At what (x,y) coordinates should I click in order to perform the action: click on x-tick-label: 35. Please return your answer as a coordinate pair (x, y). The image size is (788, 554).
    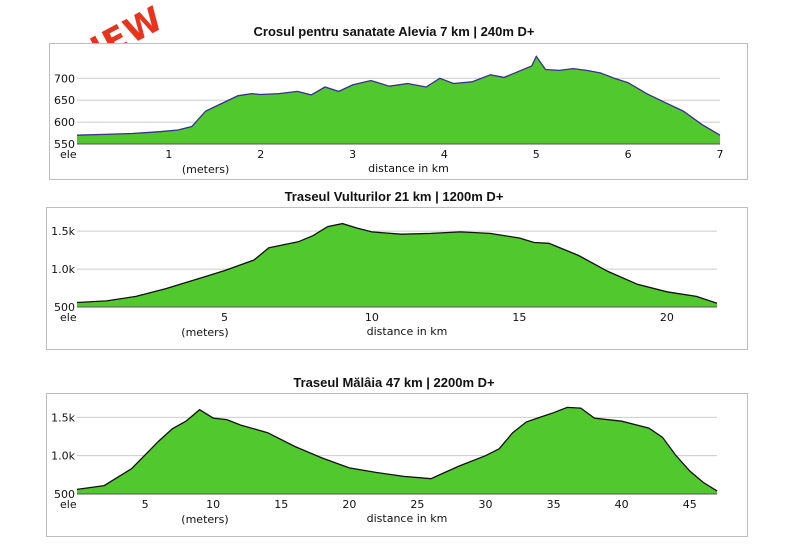
    Looking at the image, I should click on (554, 504).